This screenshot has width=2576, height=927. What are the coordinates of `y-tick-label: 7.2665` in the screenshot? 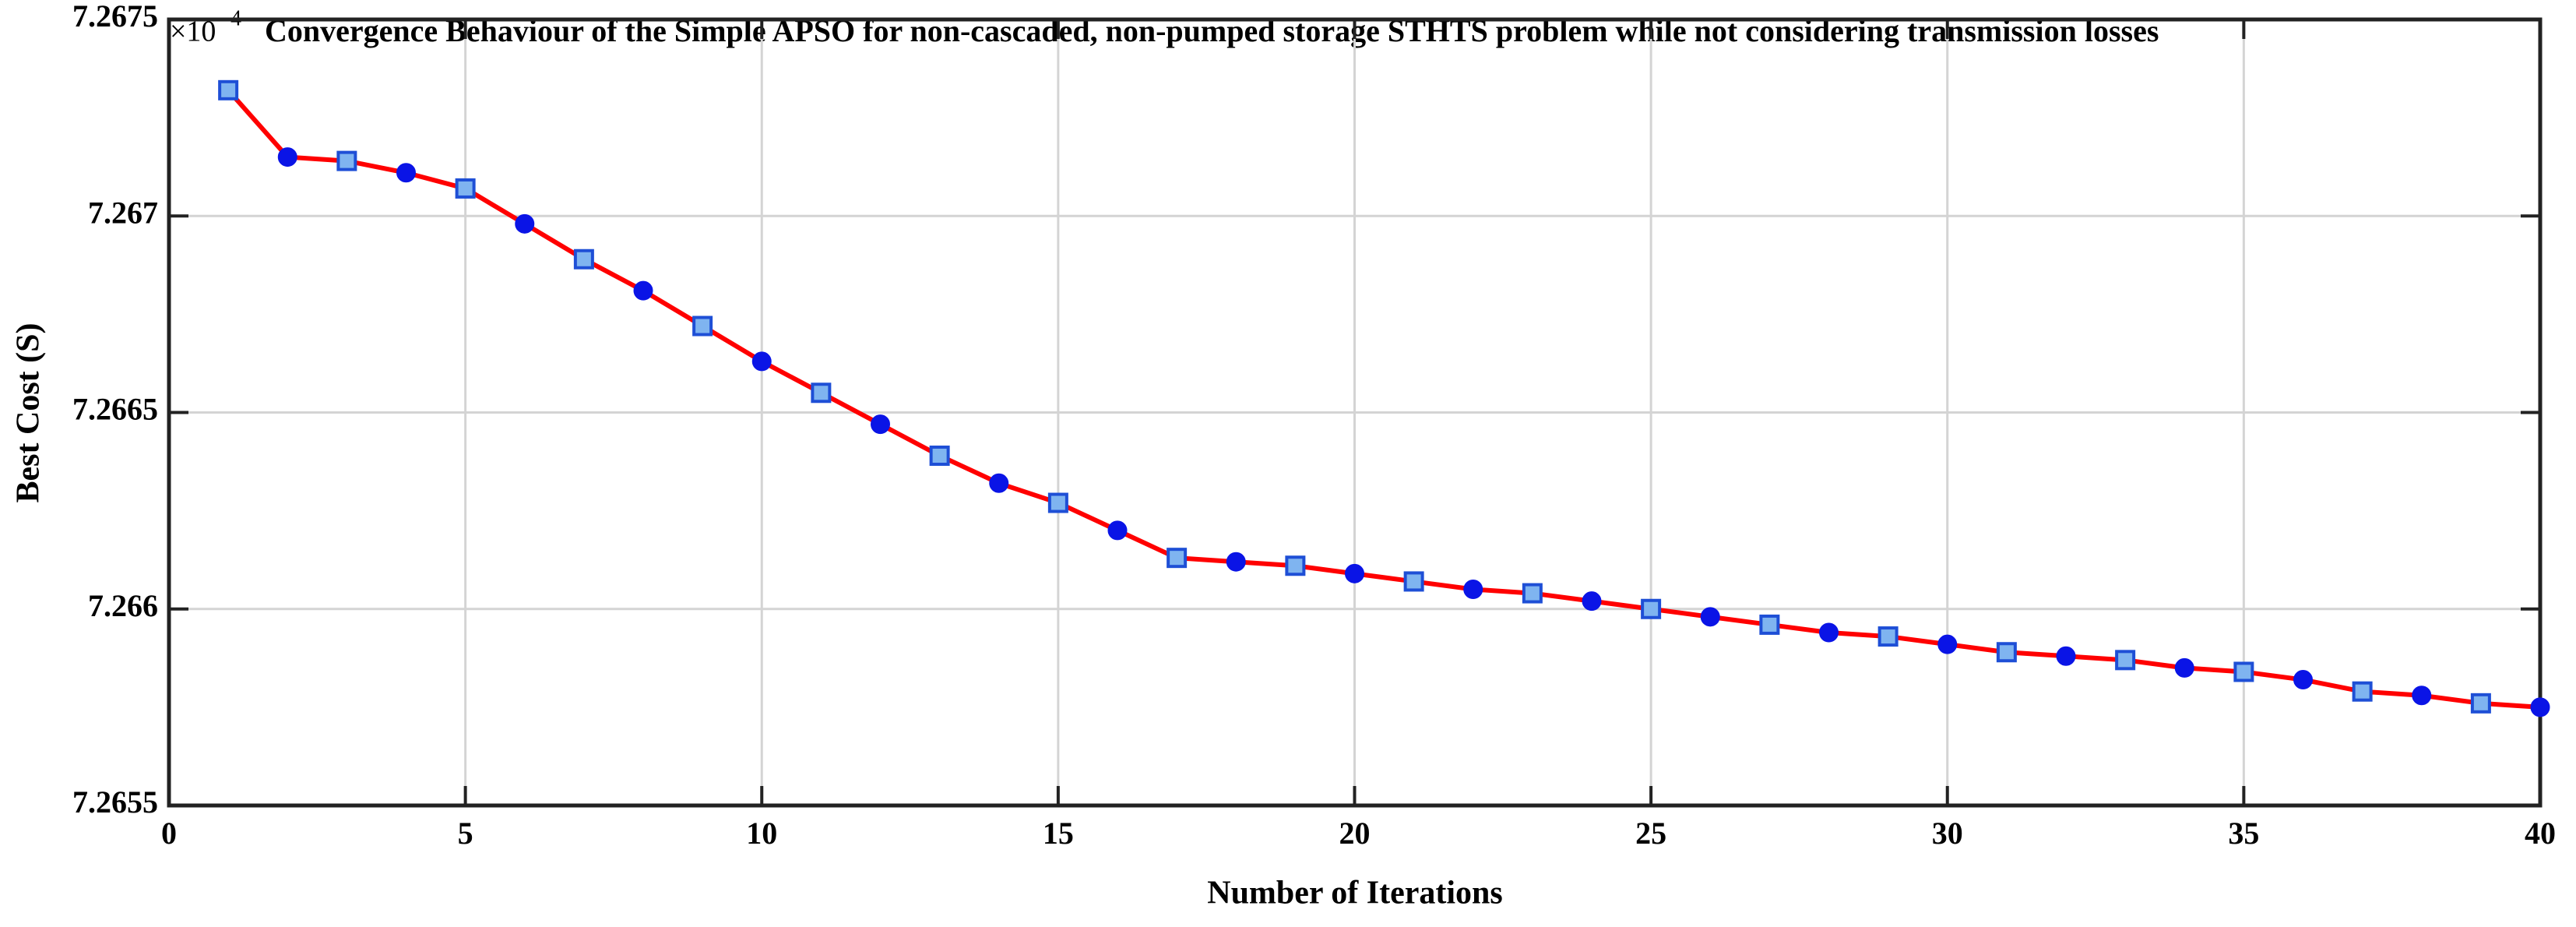 It's located at (115, 409).